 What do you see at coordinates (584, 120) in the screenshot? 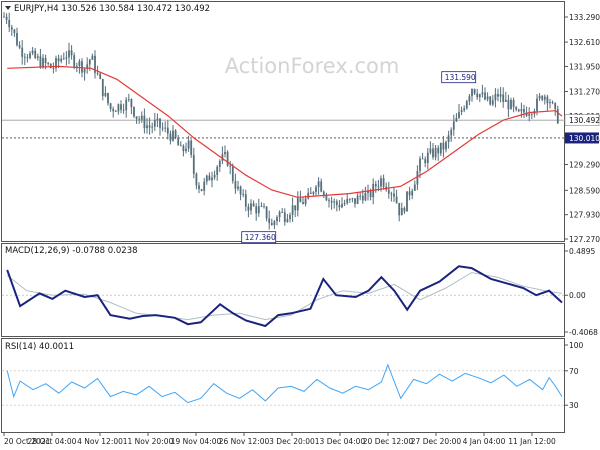
I see `current-price-label: 130.492` at bounding box center [584, 120].